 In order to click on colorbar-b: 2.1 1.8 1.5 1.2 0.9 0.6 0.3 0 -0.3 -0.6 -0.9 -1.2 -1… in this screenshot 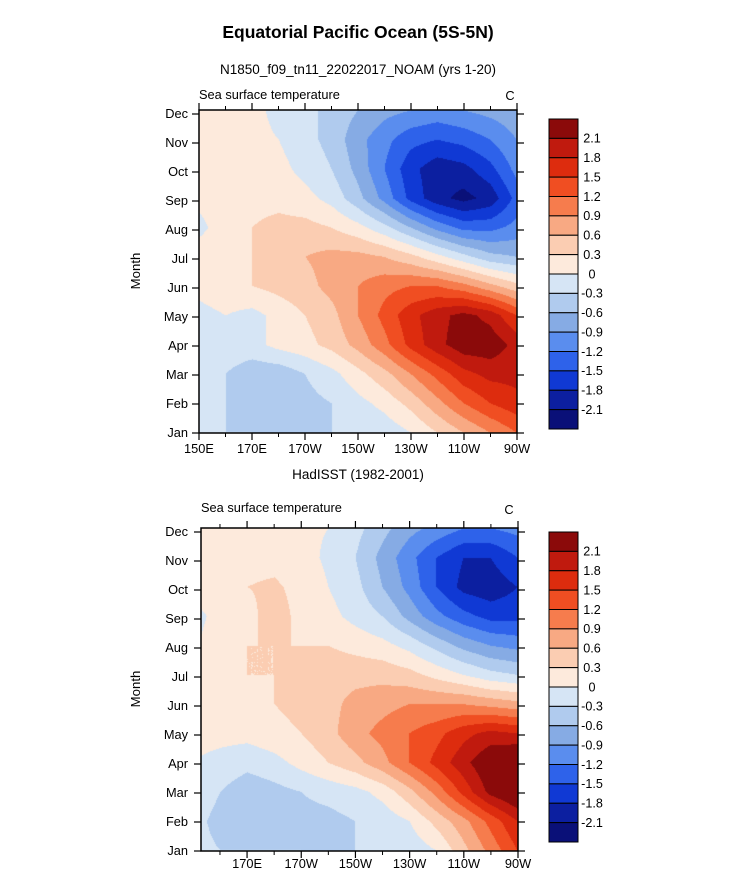, I will do `click(575, 687)`.